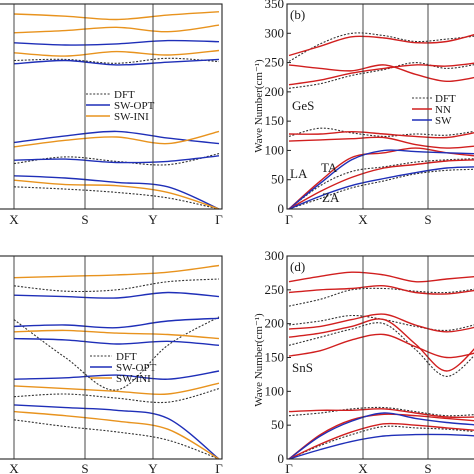 The height and width of the screenshot is (474, 474). What do you see at coordinates (259, 360) in the screenshot?
I see `panel-d-ylabel: Wave Number(cm⁻¹)` at bounding box center [259, 360].